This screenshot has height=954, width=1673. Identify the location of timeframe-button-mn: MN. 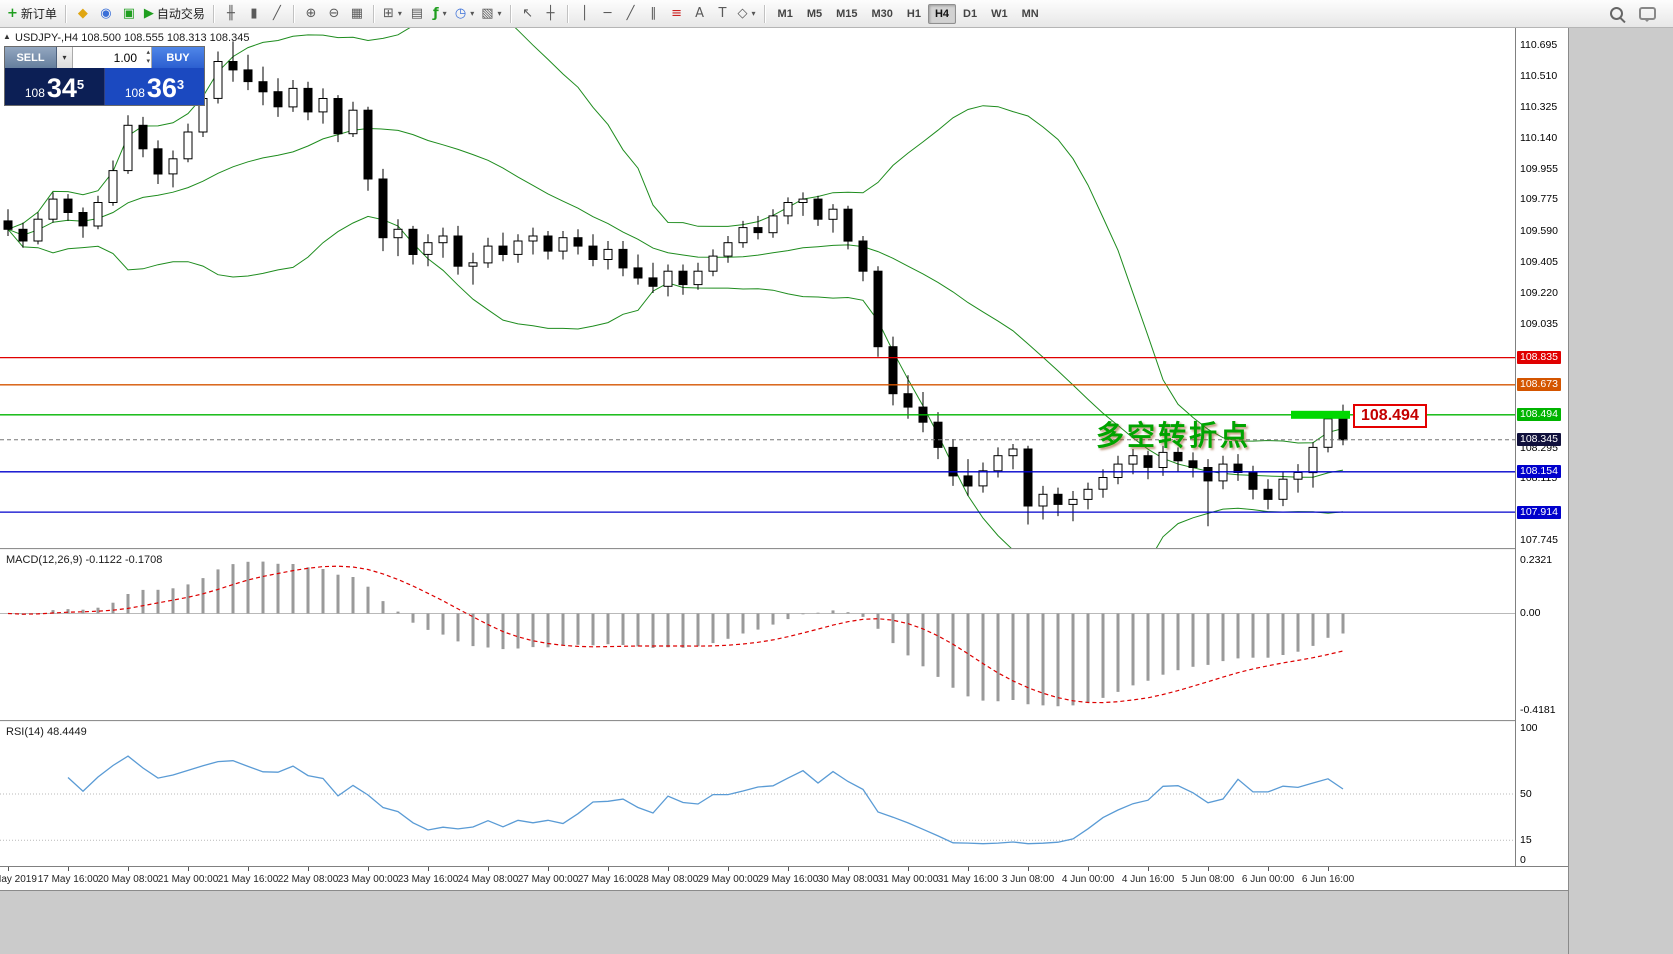
(1030, 14).